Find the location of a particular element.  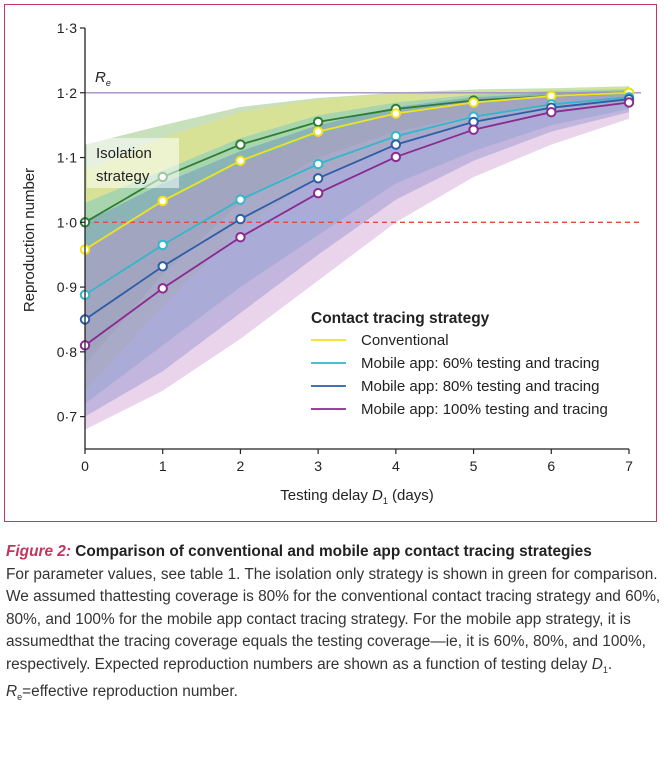

y-axis-title: Reproduction number is located at coordinates (29, 240).